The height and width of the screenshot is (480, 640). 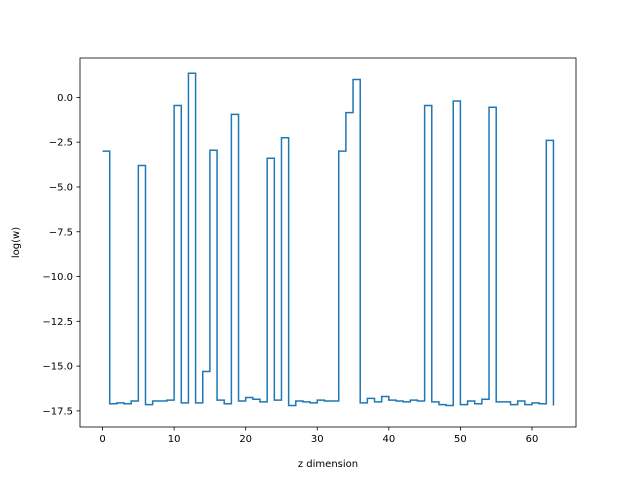 What do you see at coordinates (388, 439) in the screenshot?
I see `x-tick-label: 40` at bounding box center [388, 439].